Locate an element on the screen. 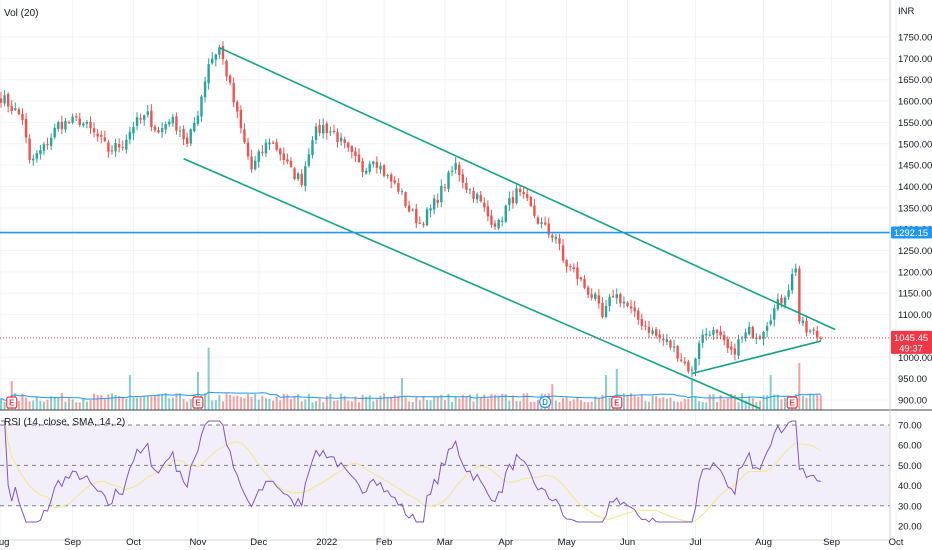 This screenshot has width=932, height=550. rsi-axis: 70.00 60.00 50.00 40.00 30.00 20.00 is located at coordinates (910, 477).